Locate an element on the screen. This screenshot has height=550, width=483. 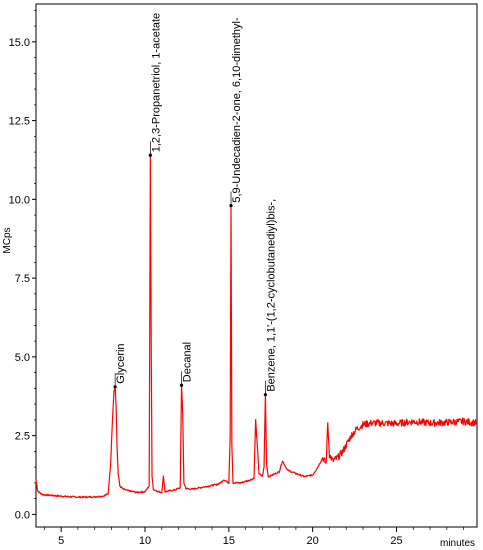
peak-label: 5,9-Undecadien-2-one, 6,10-dimethyl- is located at coordinates (237, 110).